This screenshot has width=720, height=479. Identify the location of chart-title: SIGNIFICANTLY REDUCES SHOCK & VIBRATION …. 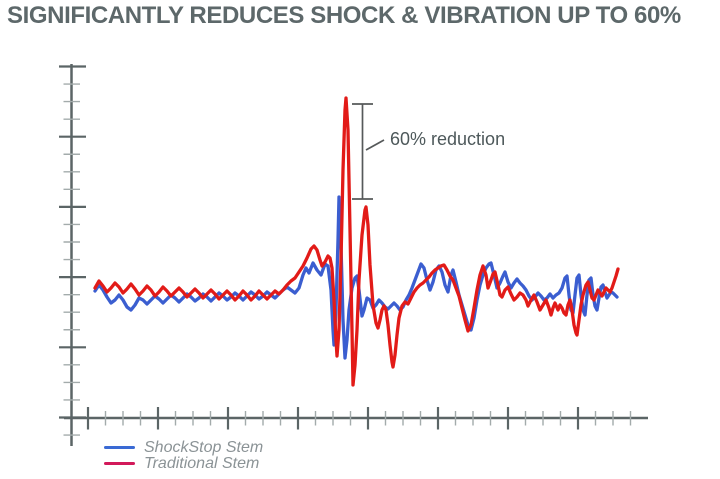
(344, 15).